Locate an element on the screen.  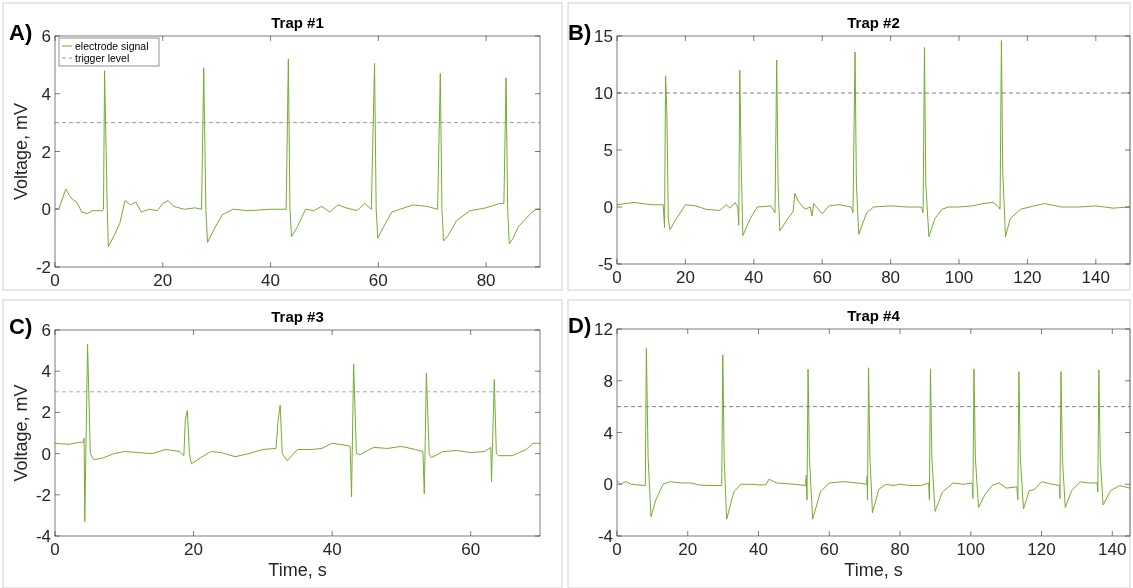
chart-title: Trap #2 is located at coordinates (873, 22).